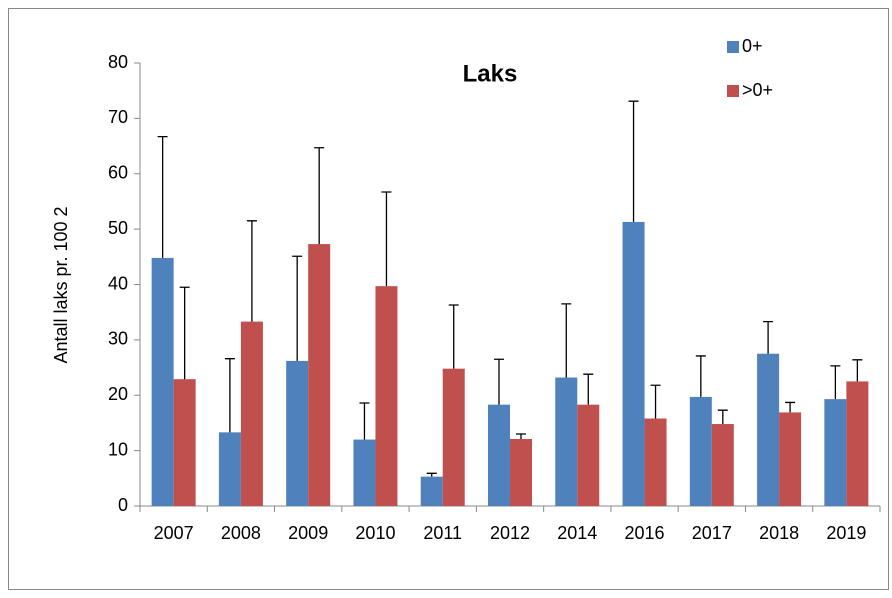 This screenshot has height=598, width=892. I want to click on y-tick-label: 0, so click(123, 505).